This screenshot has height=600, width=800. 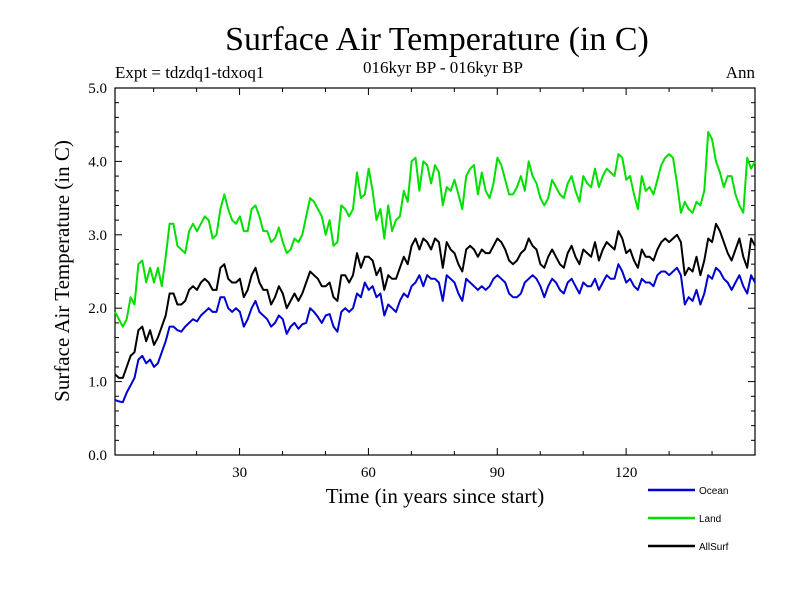 What do you see at coordinates (713, 491) in the screenshot?
I see `legend-label-ocean: Ocean` at bounding box center [713, 491].